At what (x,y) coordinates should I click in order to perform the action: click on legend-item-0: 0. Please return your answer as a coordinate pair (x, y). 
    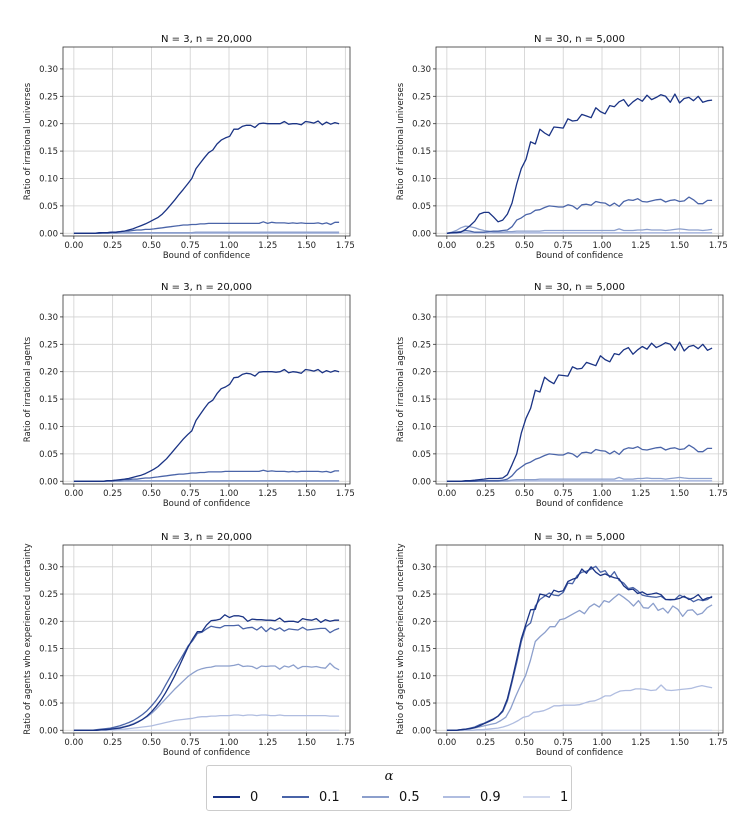
    Looking at the image, I should click on (235, 797).